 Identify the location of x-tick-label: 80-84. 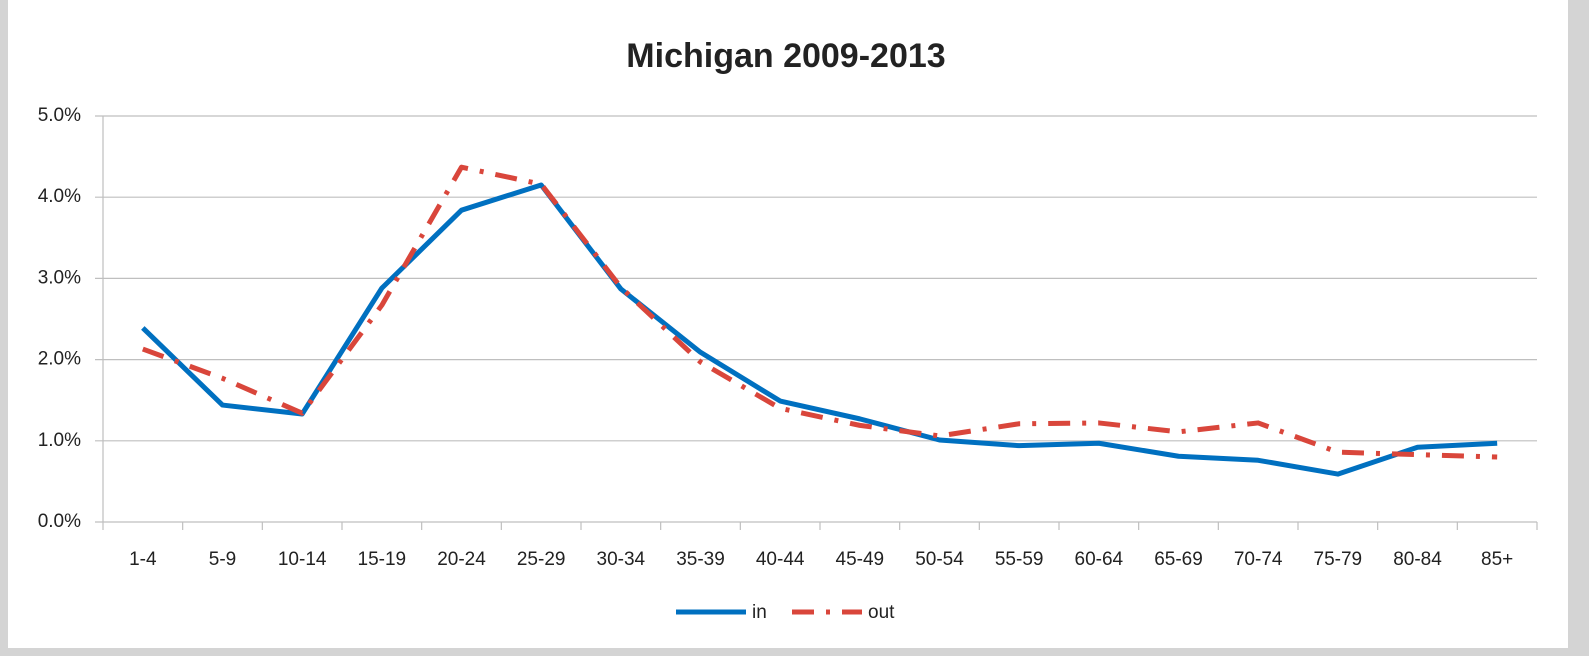
(1417, 559).